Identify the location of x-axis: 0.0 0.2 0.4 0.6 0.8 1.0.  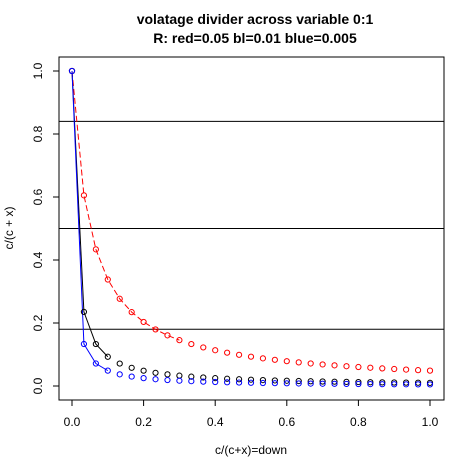
(251, 414).